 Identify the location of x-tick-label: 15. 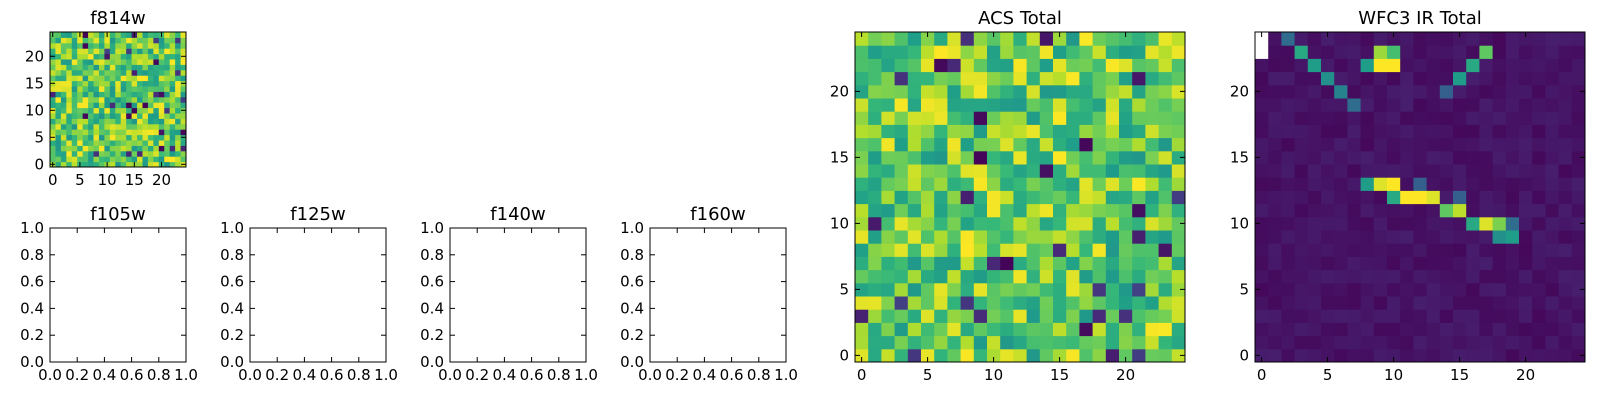
(1459, 375).